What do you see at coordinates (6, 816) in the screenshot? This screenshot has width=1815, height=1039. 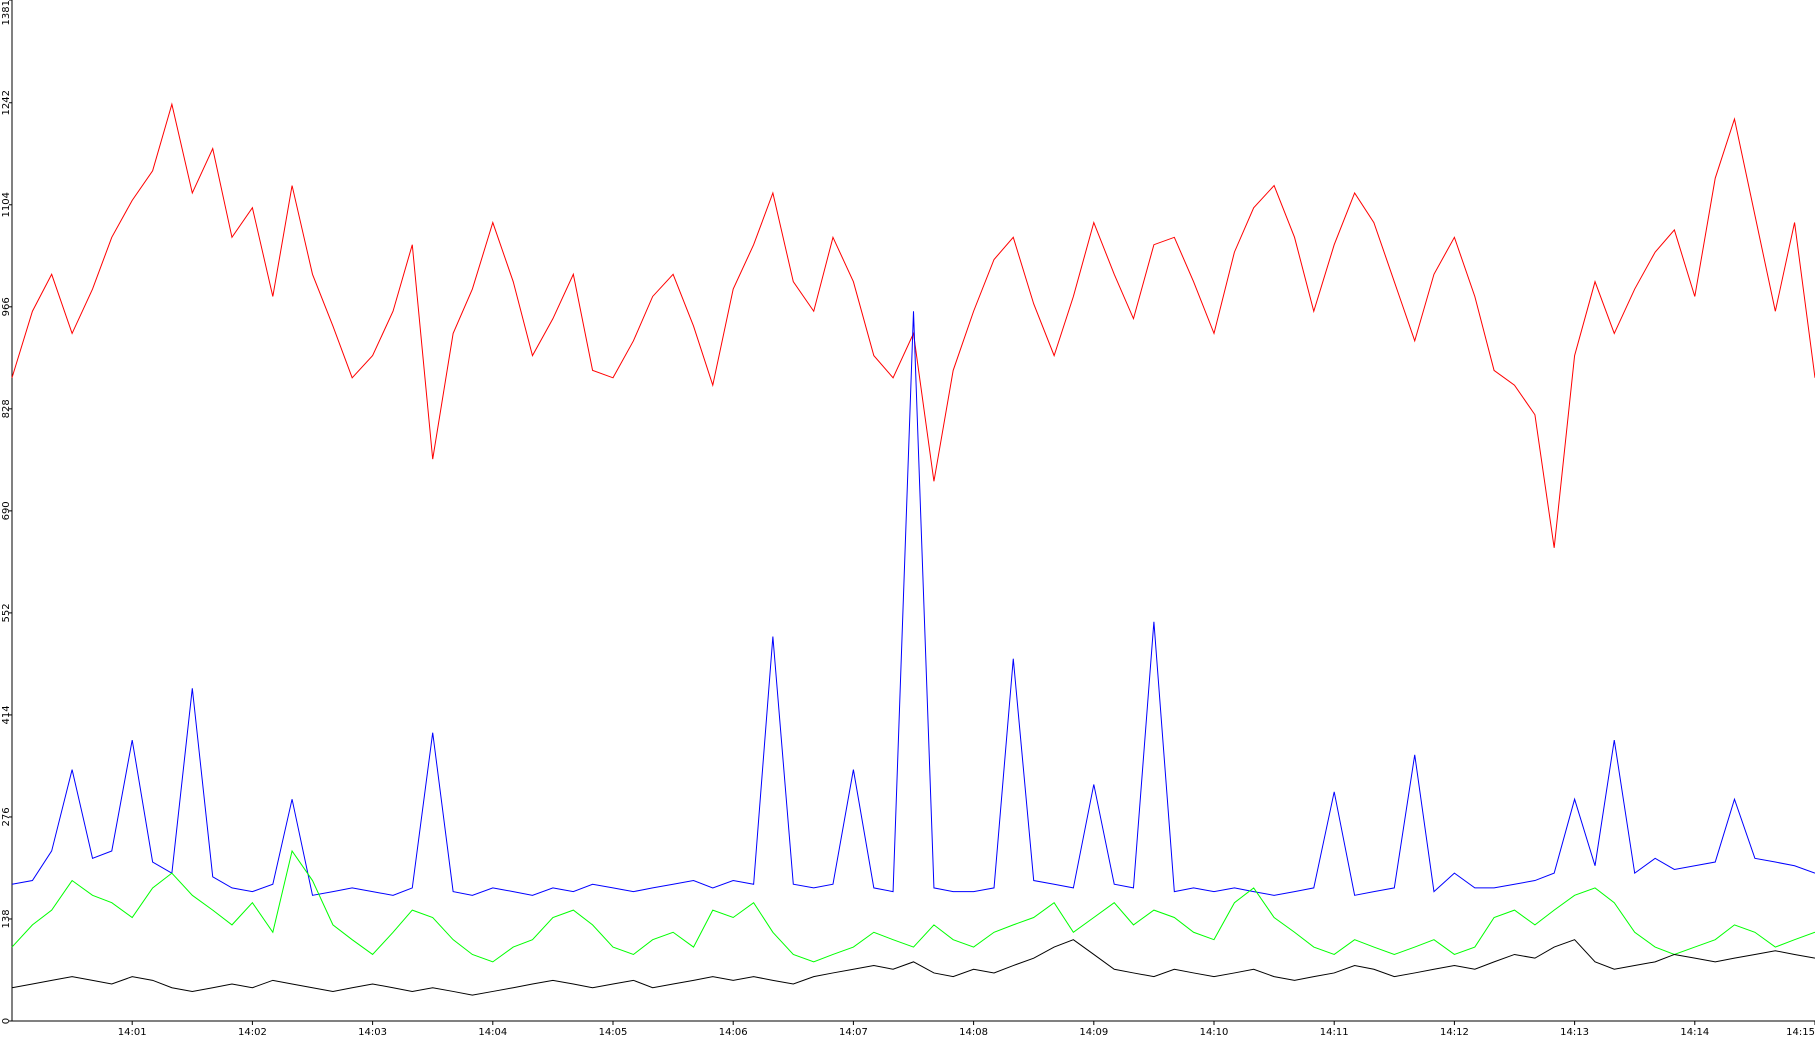 I see `y-tick-label: 276` at bounding box center [6, 816].